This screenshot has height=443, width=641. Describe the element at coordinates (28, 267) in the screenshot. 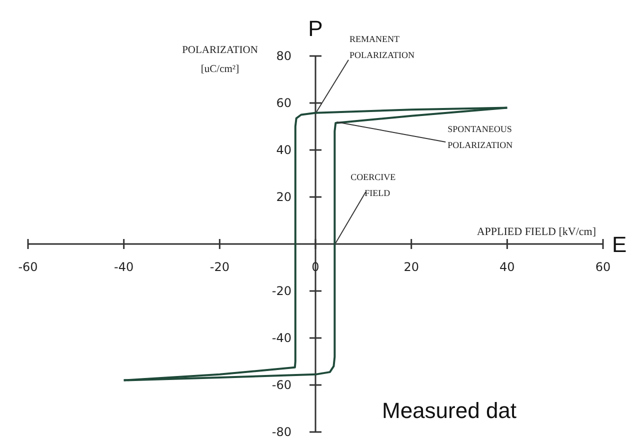

I see `x-tick-label: -60` at that location.